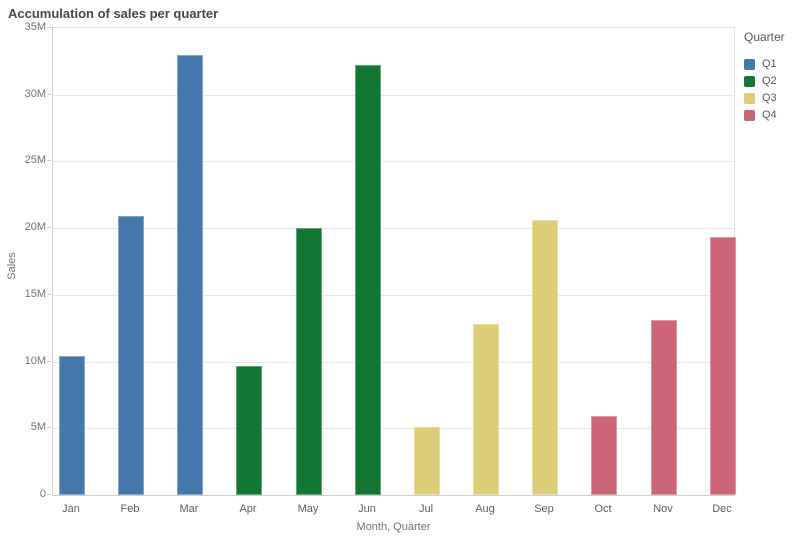  What do you see at coordinates (722, 509) in the screenshot?
I see `x-tick-label-dec: Dec` at bounding box center [722, 509].